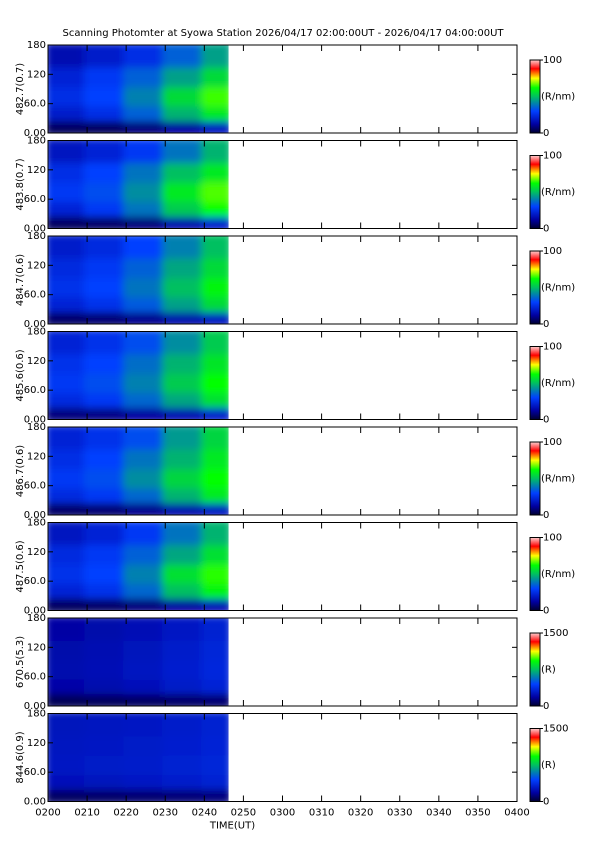 The width and height of the screenshot is (595, 842). Describe the element at coordinates (204, 813) in the screenshot. I see `x-tick-label: 0240` at that location.